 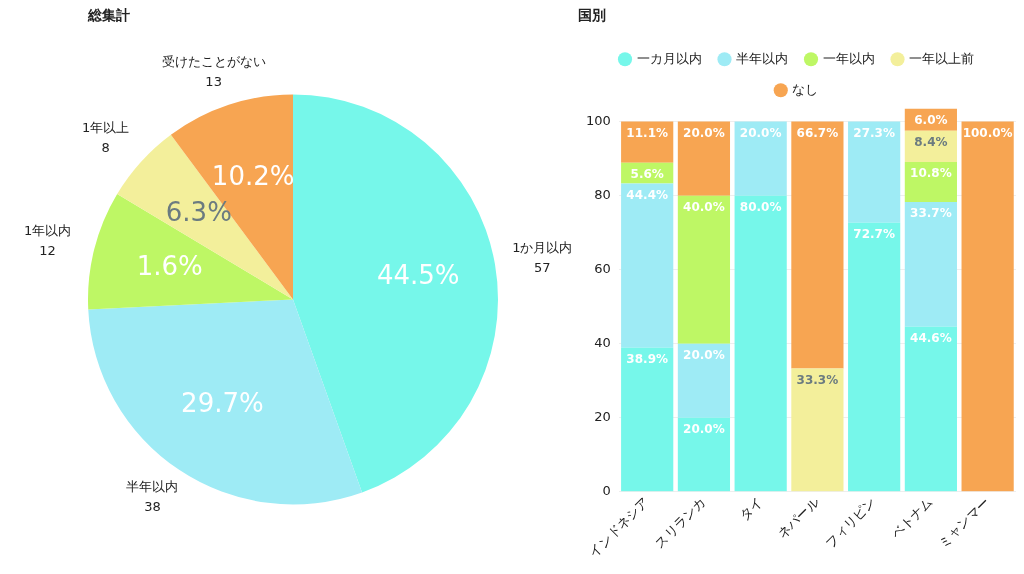 I want to click on data-label: 38.9%, so click(x=647, y=358).